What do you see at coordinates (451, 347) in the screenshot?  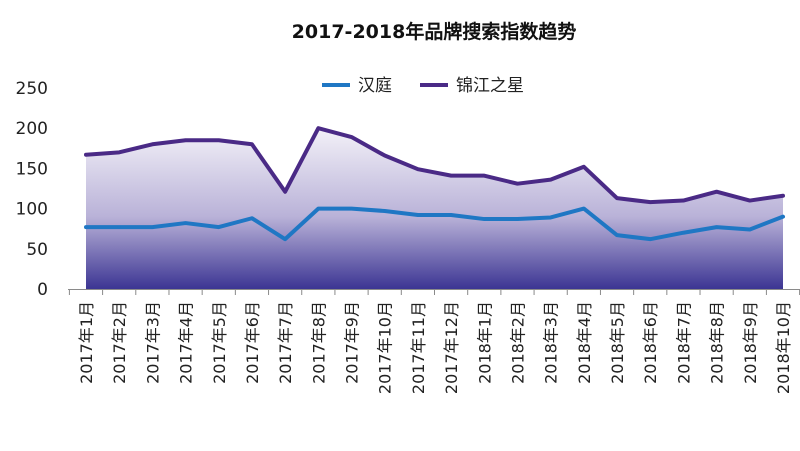 I see `x-tick-label: 2017年12月` at bounding box center [451, 347].